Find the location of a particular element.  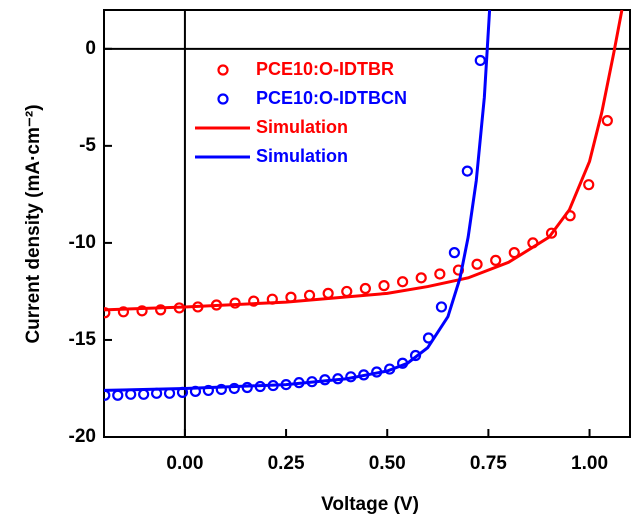

y-tick-label: 0 is located at coordinates (90, 48).